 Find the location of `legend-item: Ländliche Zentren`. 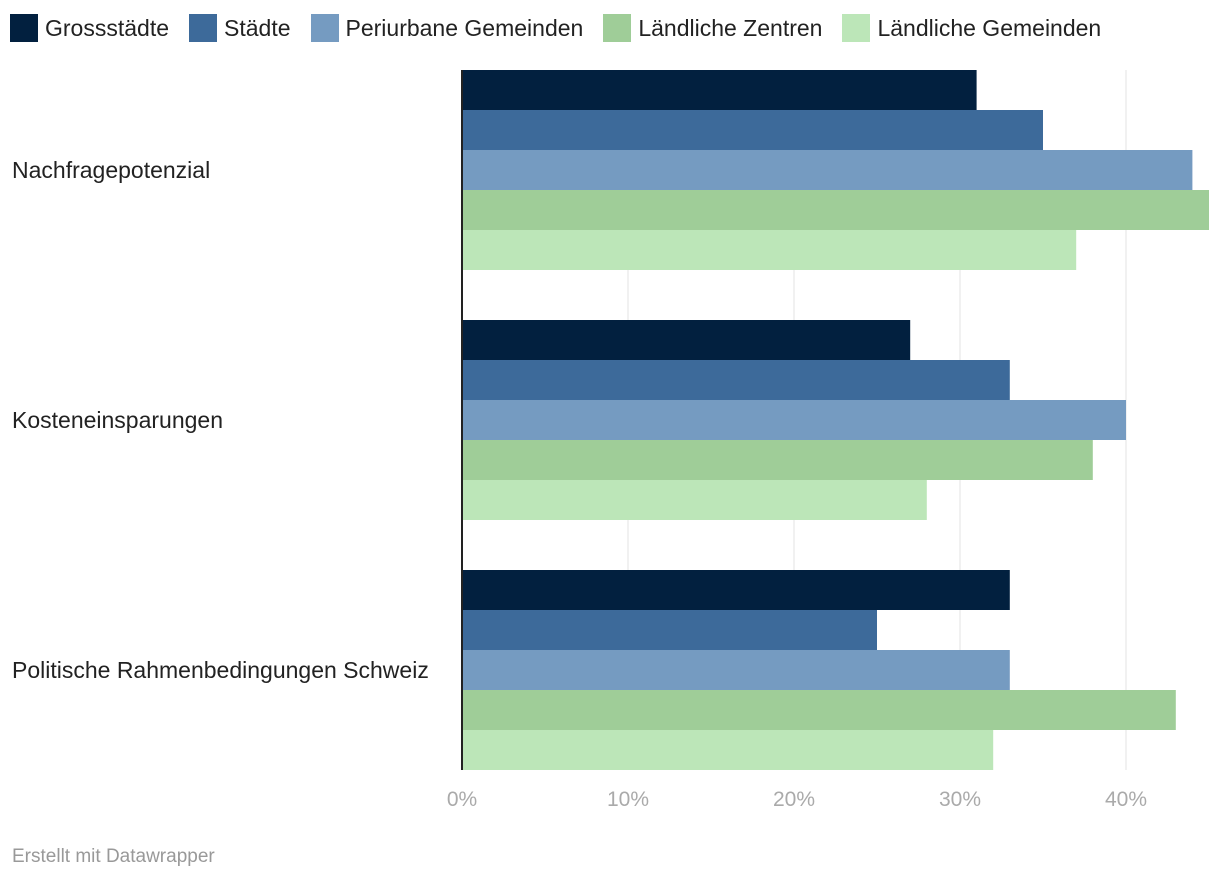

legend-item: Ländliche Zentren is located at coordinates (712, 28).